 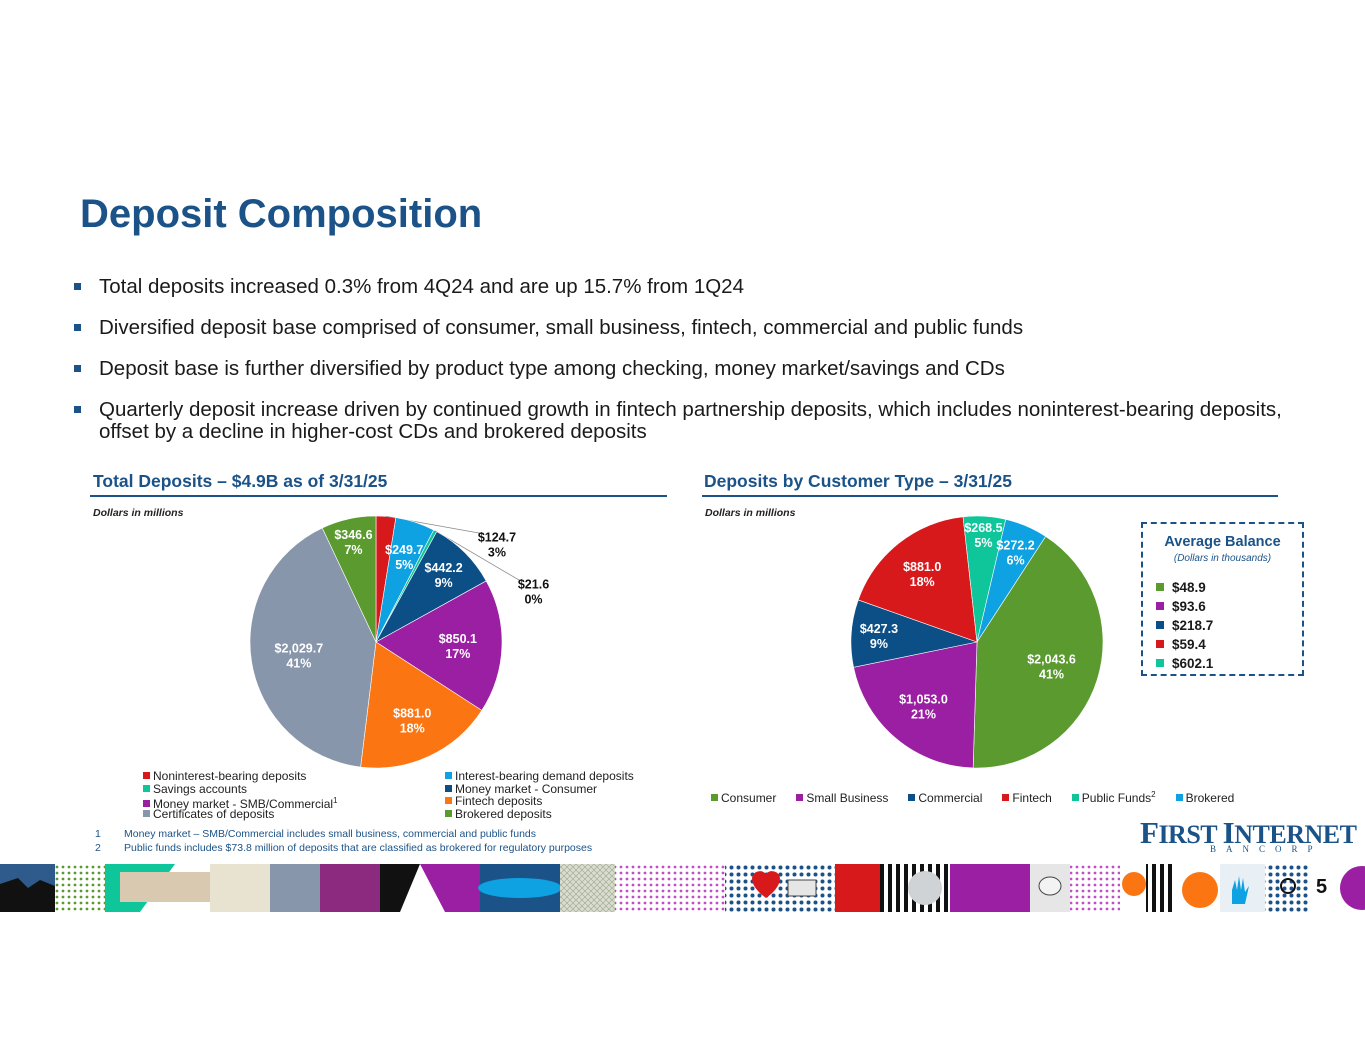 What do you see at coordinates (533, 599) in the screenshot?
I see `percent-label: 0%` at bounding box center [533, 599].